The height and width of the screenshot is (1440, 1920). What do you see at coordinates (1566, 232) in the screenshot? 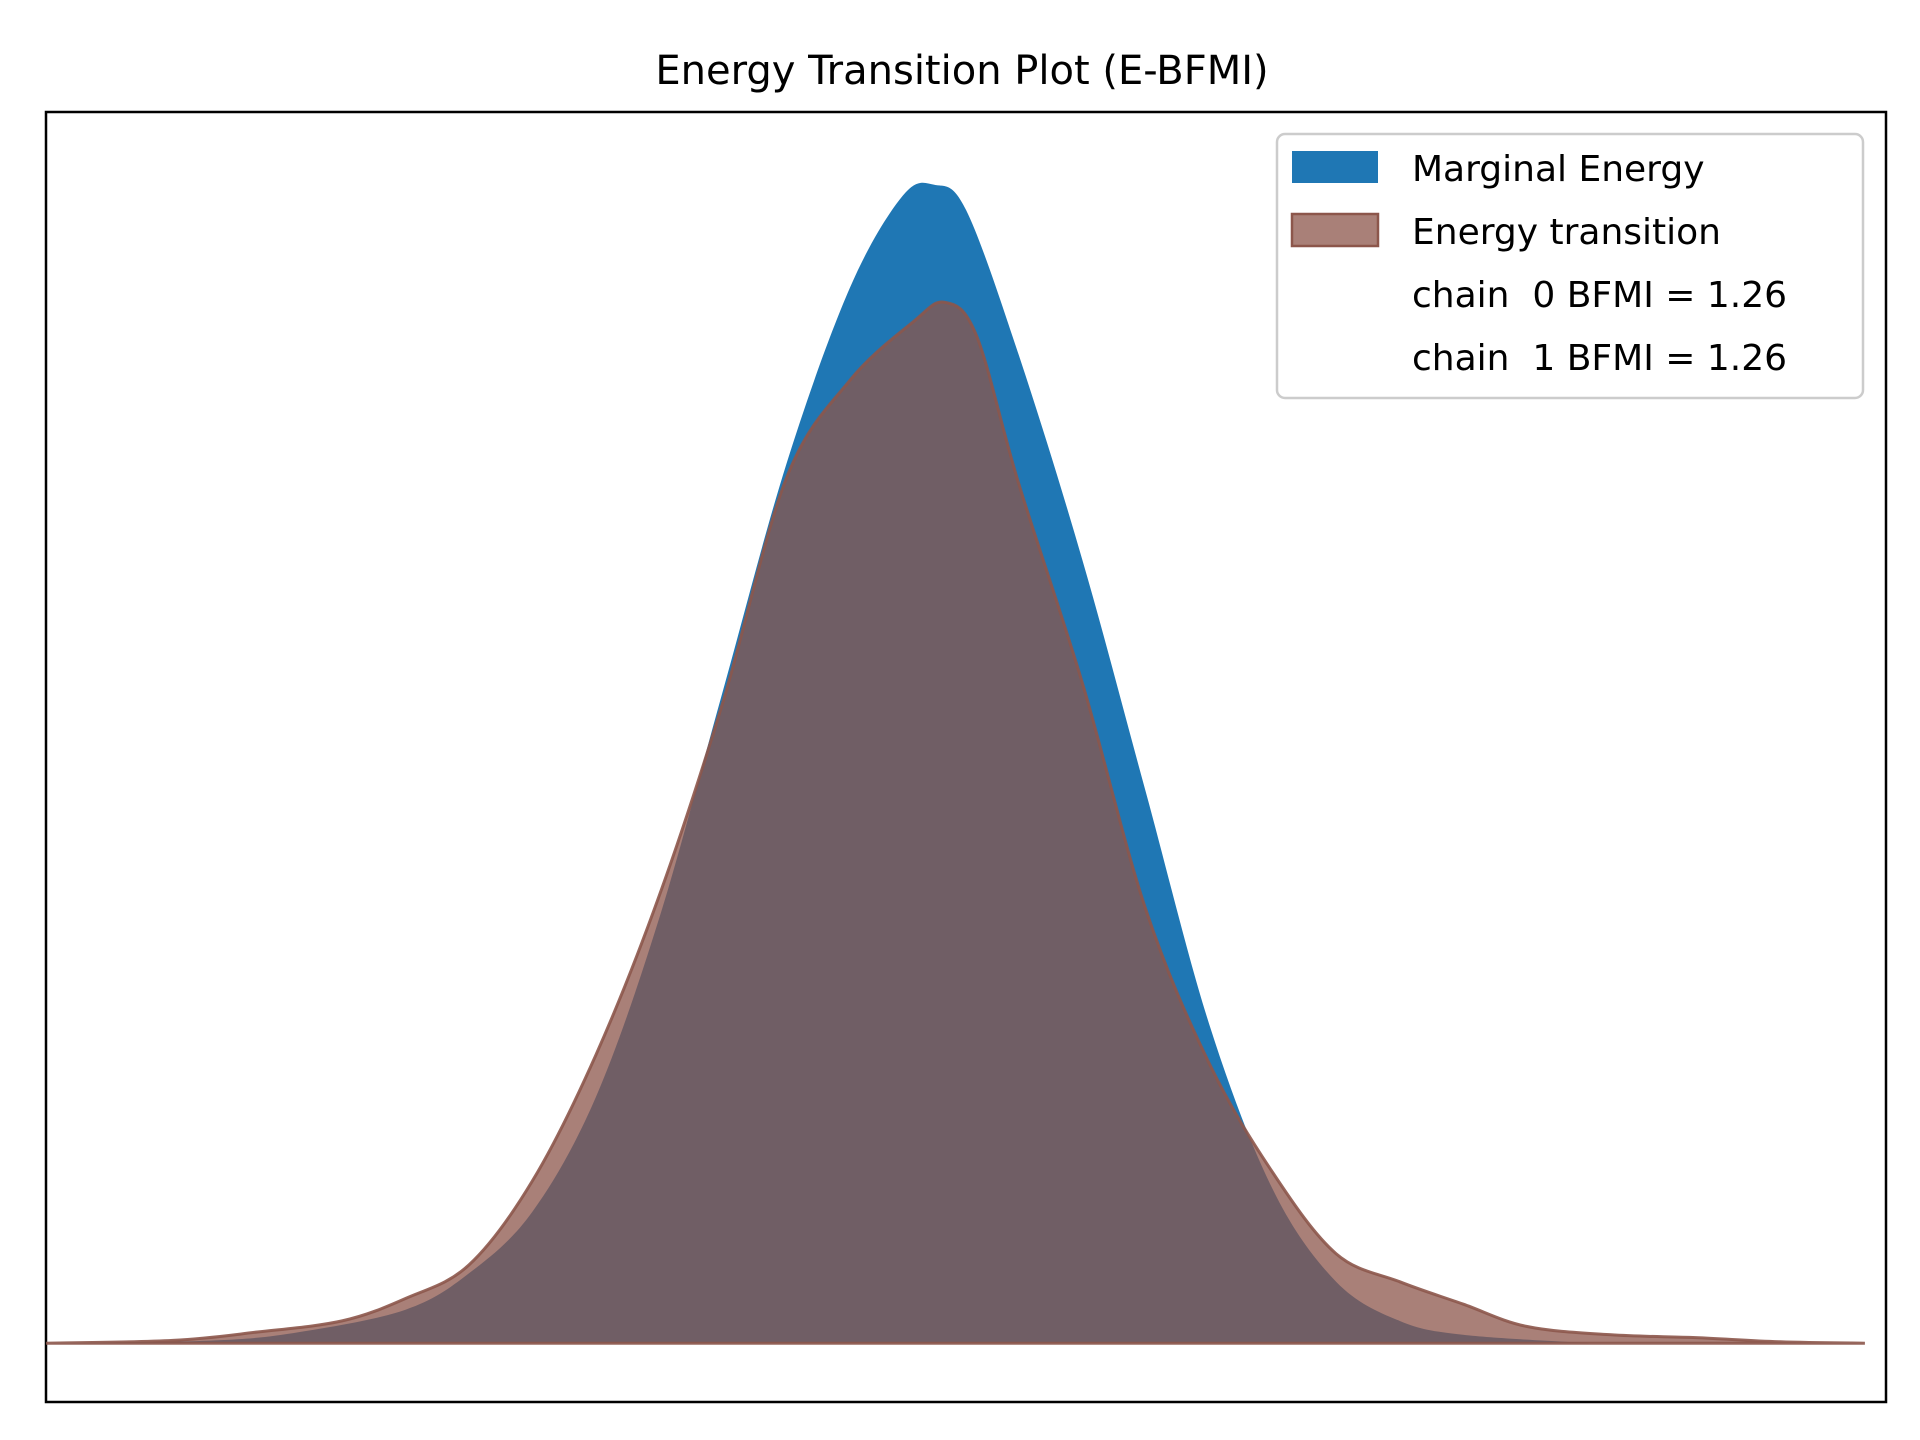
I see `legend-label-1: Energy transition` at bounding box center [1566, 232].